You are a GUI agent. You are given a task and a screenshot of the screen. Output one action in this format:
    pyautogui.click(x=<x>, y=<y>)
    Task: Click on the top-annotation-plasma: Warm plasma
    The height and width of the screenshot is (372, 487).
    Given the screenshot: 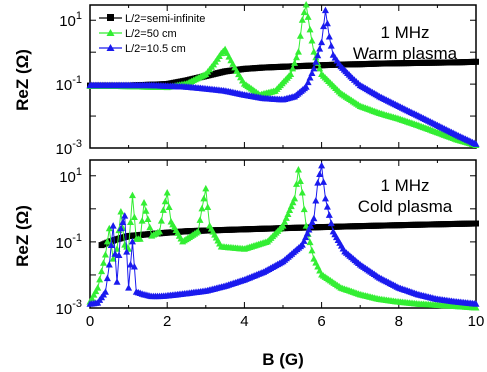 What is the action you would take?
    pyautogui.click(x=405, y=53)
    